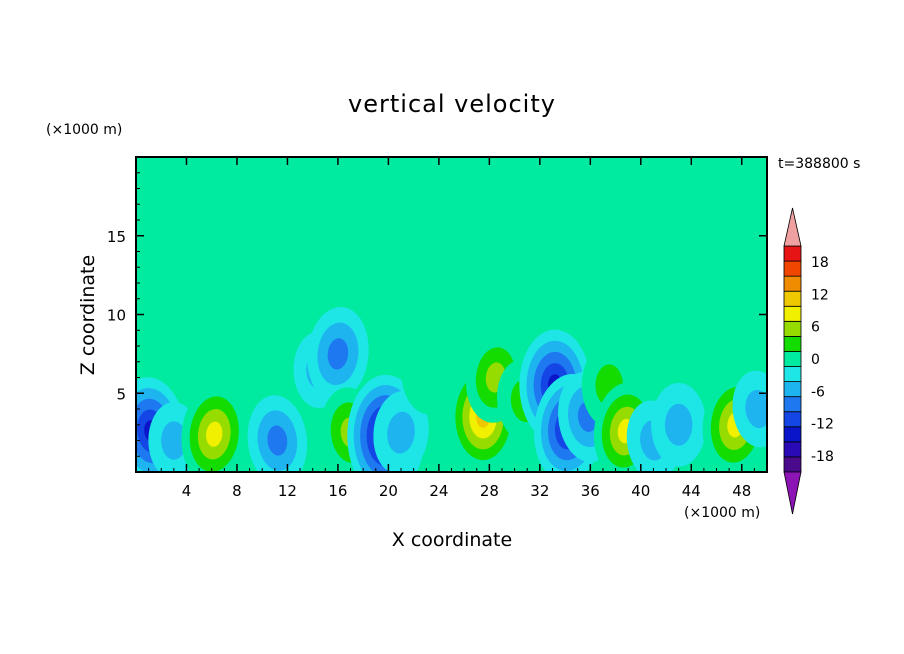 This screenshot has height=654, width=904. I want to click on x-axis-label: X coordinate, so click(452, 540).